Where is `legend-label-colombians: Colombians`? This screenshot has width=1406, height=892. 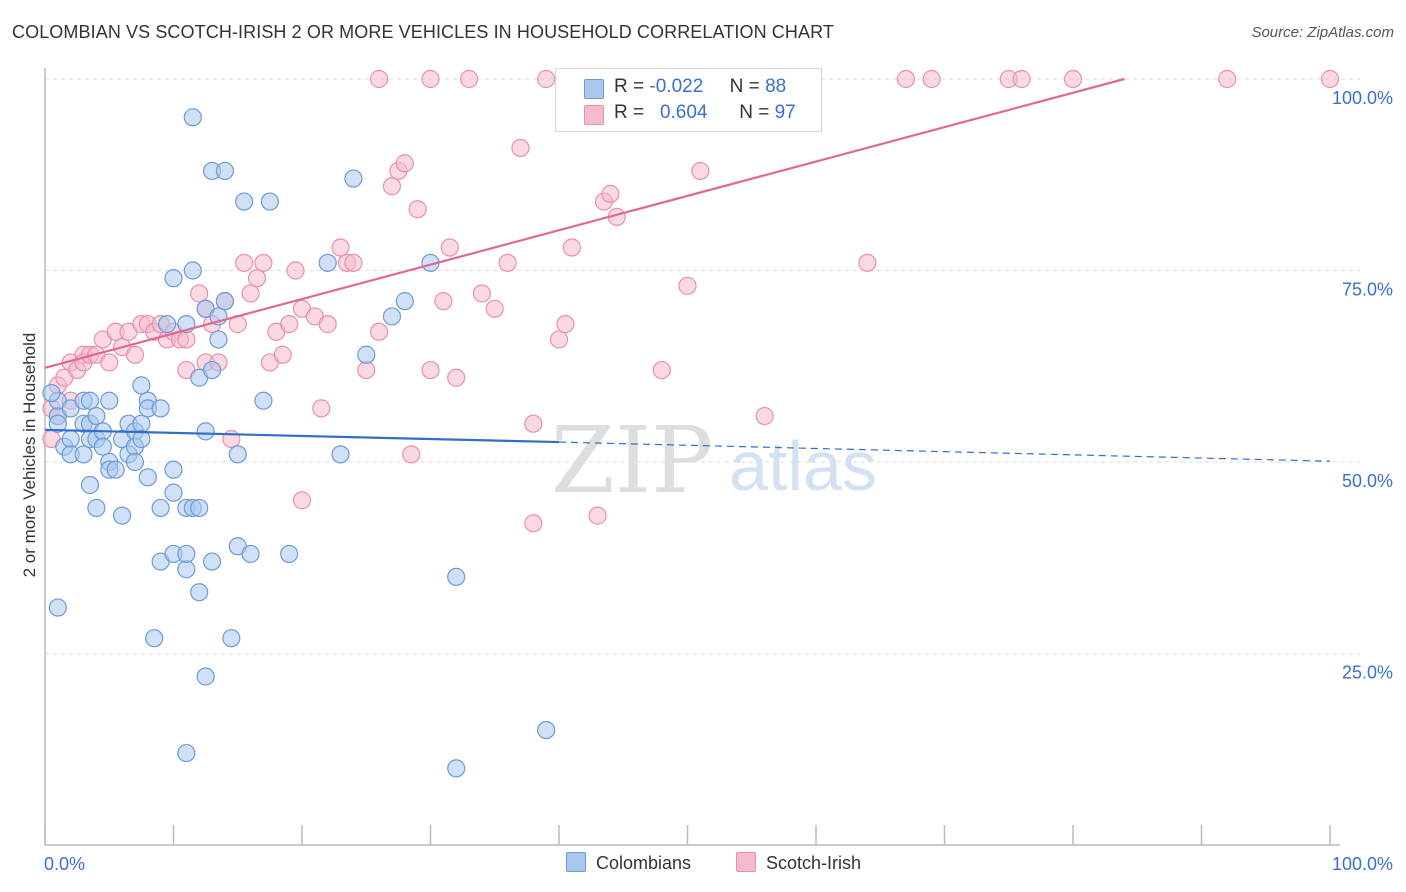 legend-label-colombians: Colombians is located at coordinates (644, 863).